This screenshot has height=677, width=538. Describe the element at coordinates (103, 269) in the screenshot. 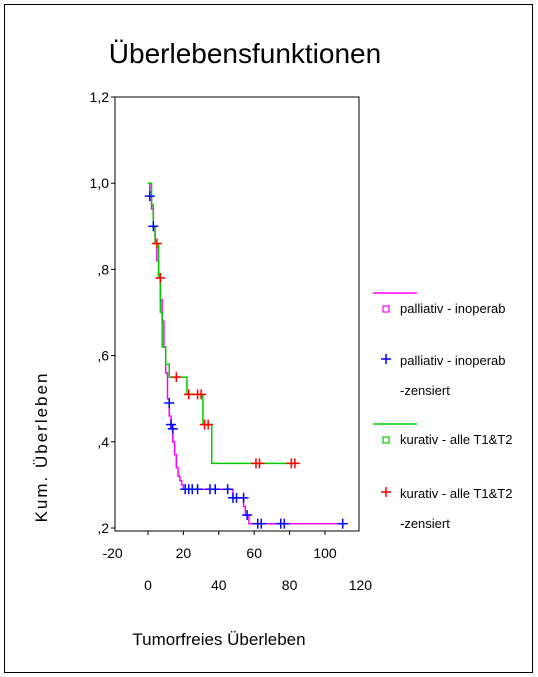

I see `y-tick-label: ,8` at that location.